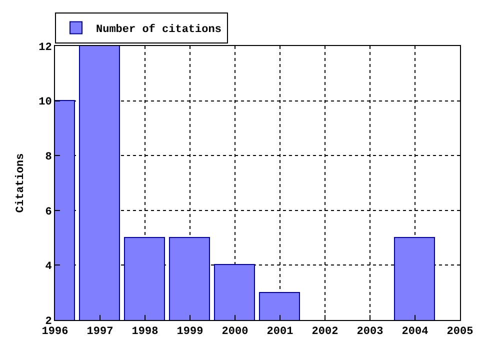 The height and width of the screenshot is (350, 480). Describe the element at coordinates (415, 332) in the screenshot. I see `x-tick-label: 2004` at that location.